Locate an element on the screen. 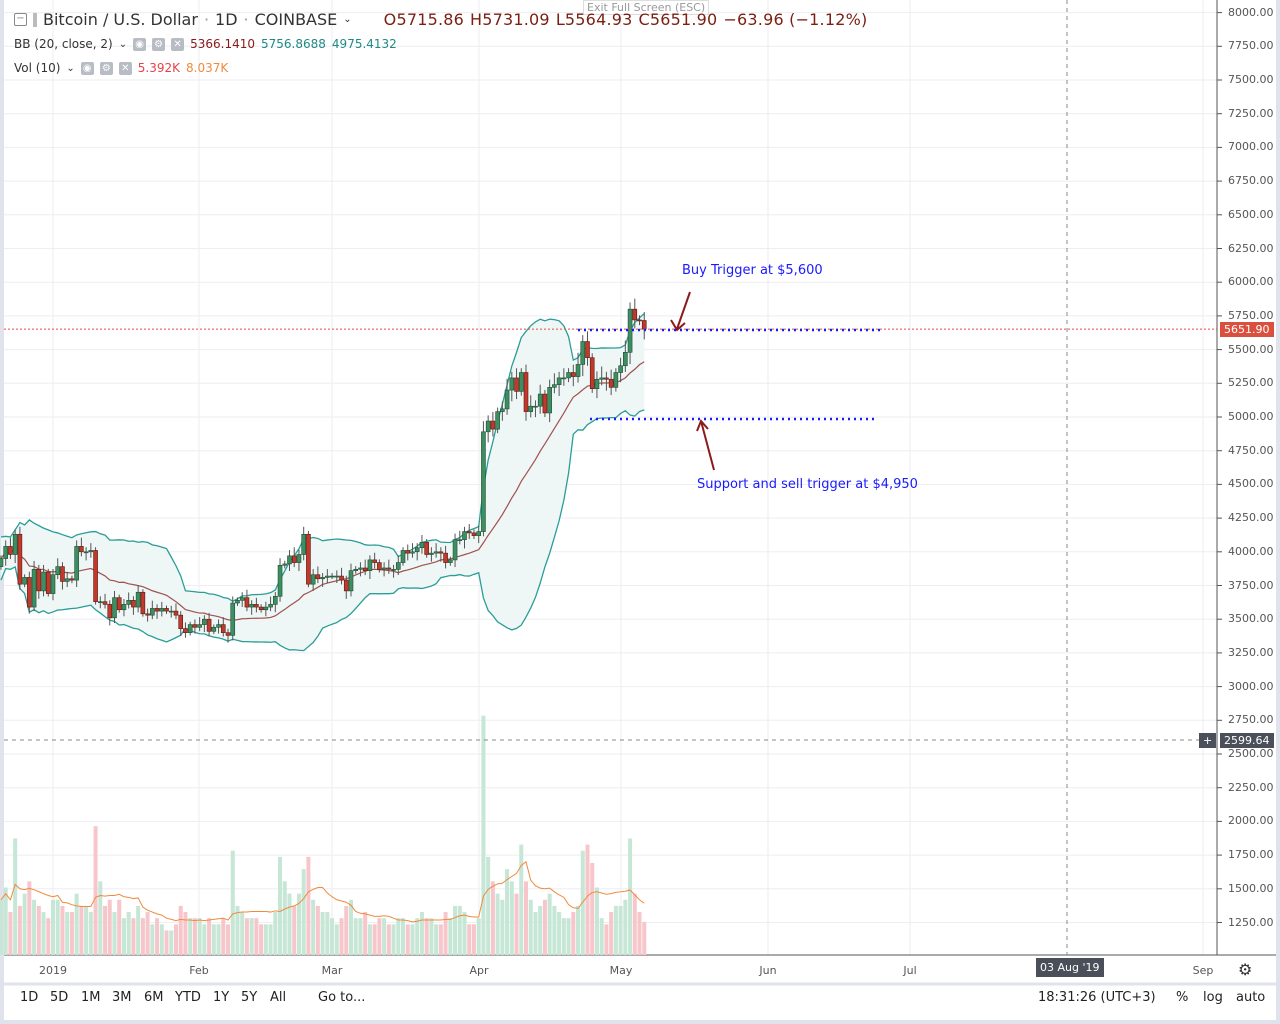  ohlc-change: −63.96 (−1.12%) is located at coordinates (795, 19).